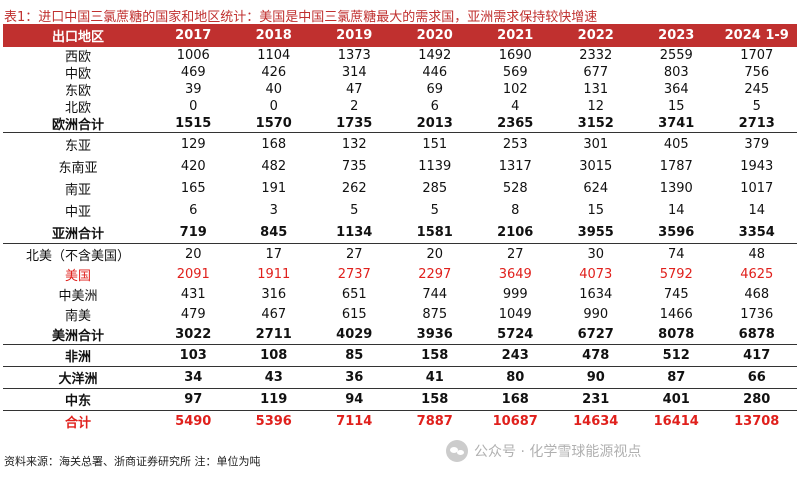 Image resolution: width=800 pixels, height=477 pixels. I want to click on table-cell: 103, so click(193, 355).